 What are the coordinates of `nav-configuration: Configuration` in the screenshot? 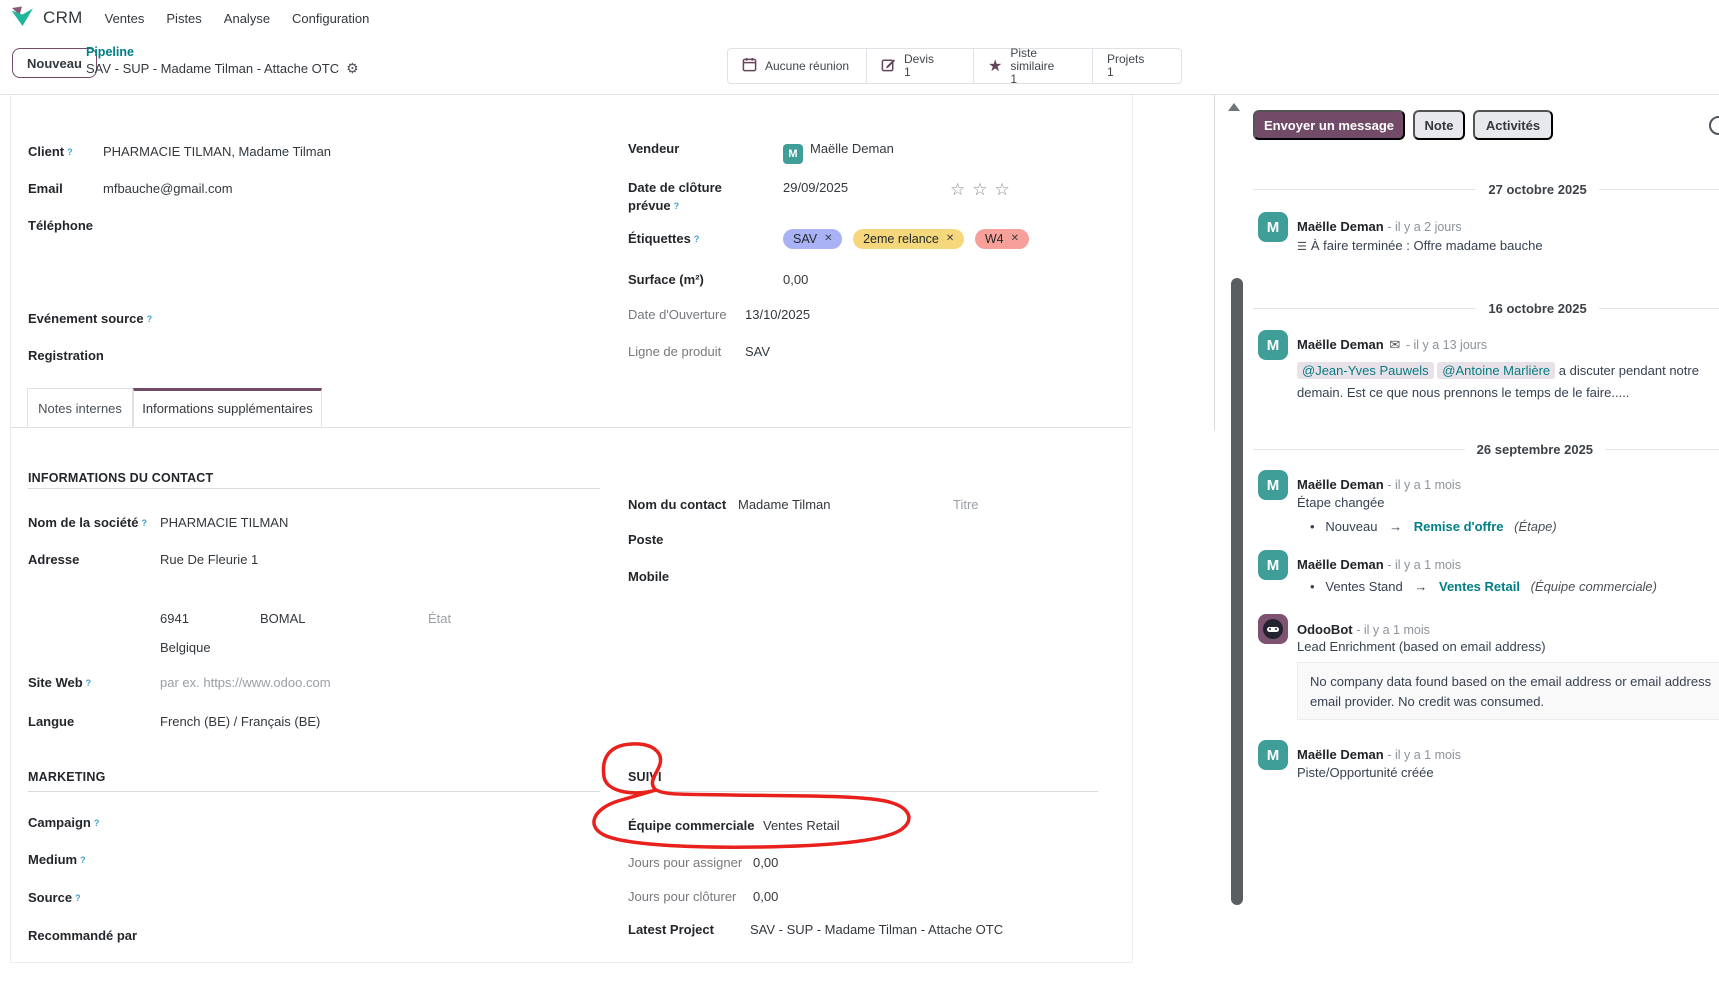 It's located at (331, 18).